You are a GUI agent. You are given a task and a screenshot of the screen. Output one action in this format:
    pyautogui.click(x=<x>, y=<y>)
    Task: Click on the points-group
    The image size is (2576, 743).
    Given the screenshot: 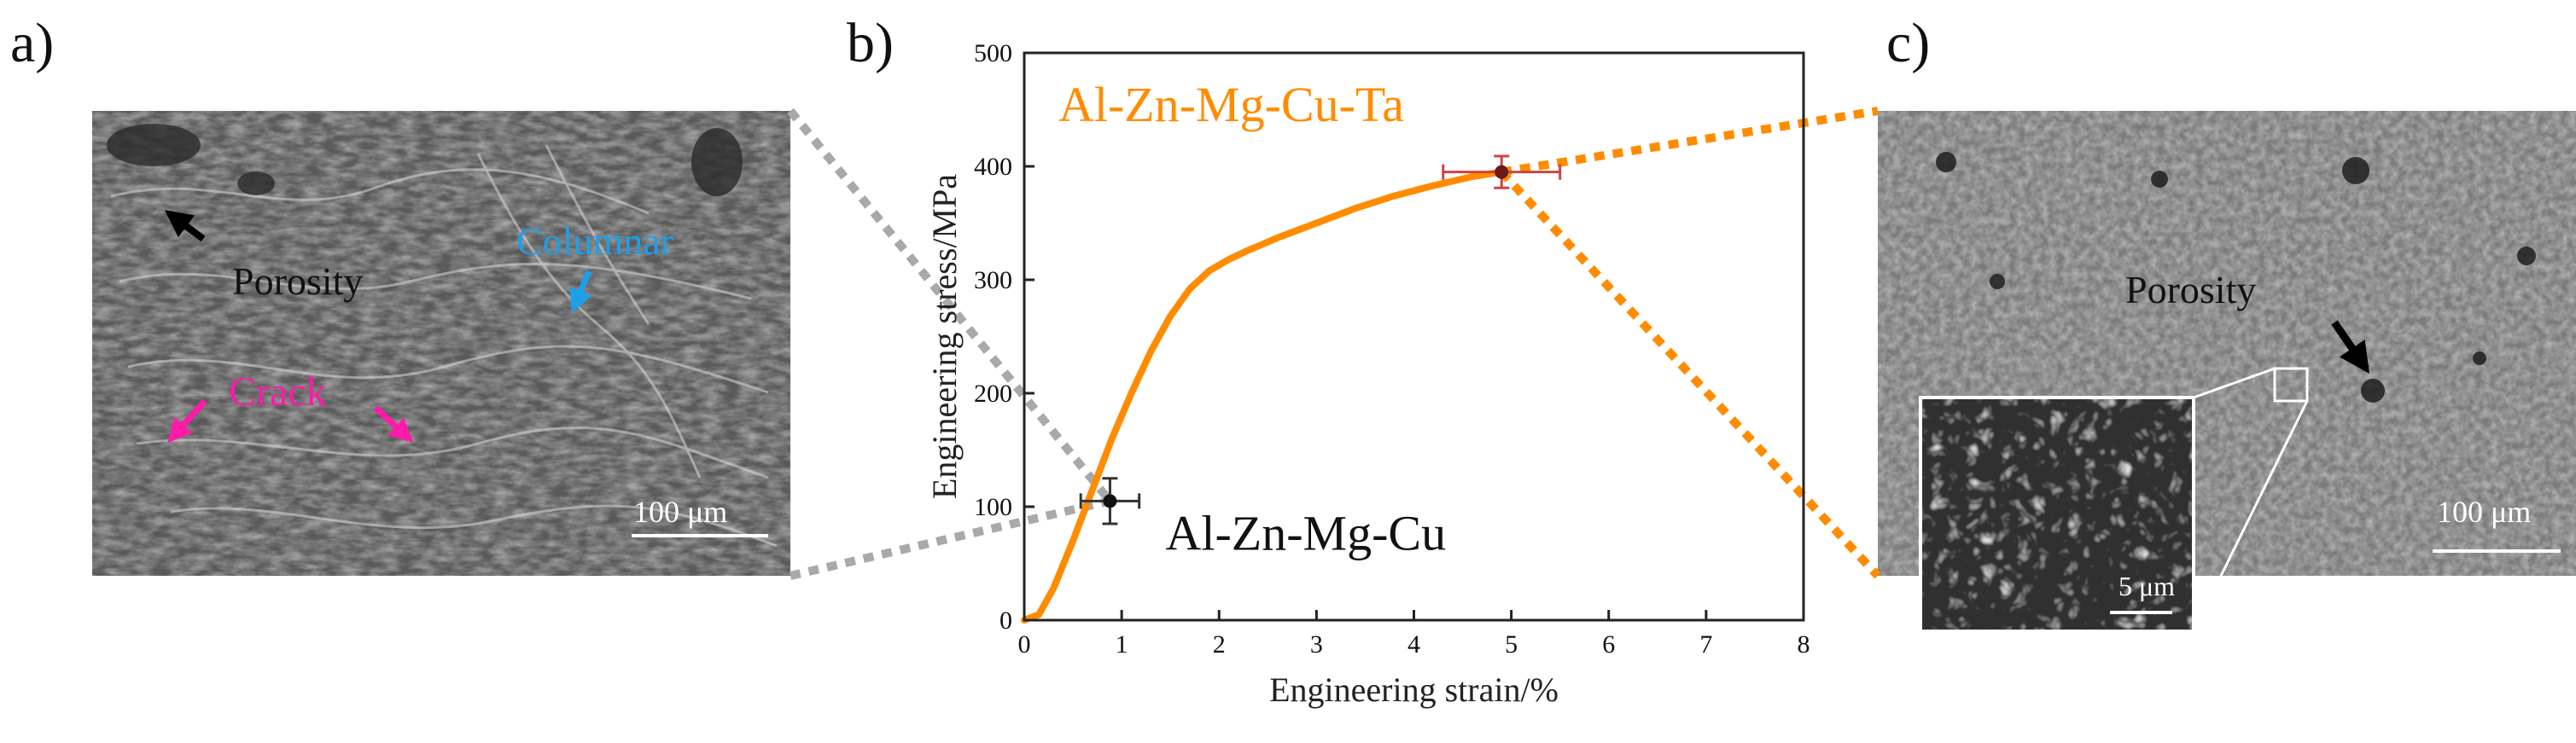 What is the action you would take?
    pyautogui.click(x=1320, y=339)
    